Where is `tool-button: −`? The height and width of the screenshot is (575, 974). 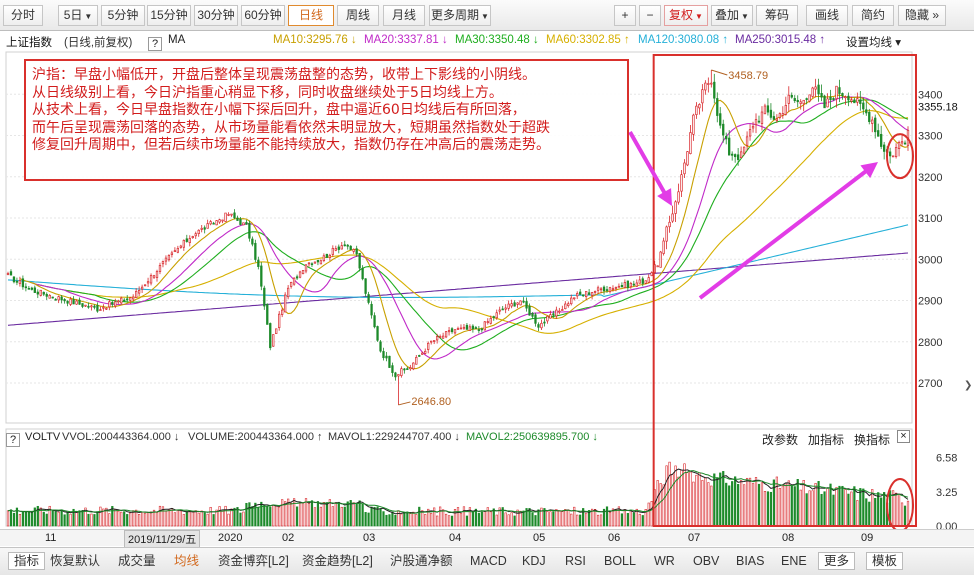 tool-button: − is located at coordinates (650, 15).